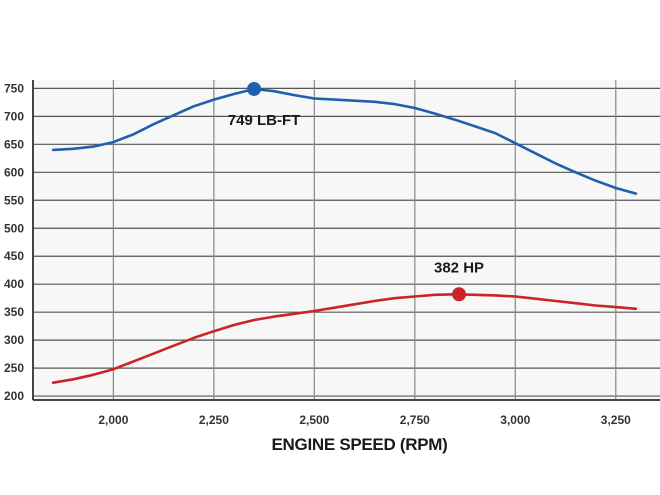 The image size is (660, 495). Describe the element at coordinates (14, 368) in the screenshot. I see `y-tick-label: 250` at that location.